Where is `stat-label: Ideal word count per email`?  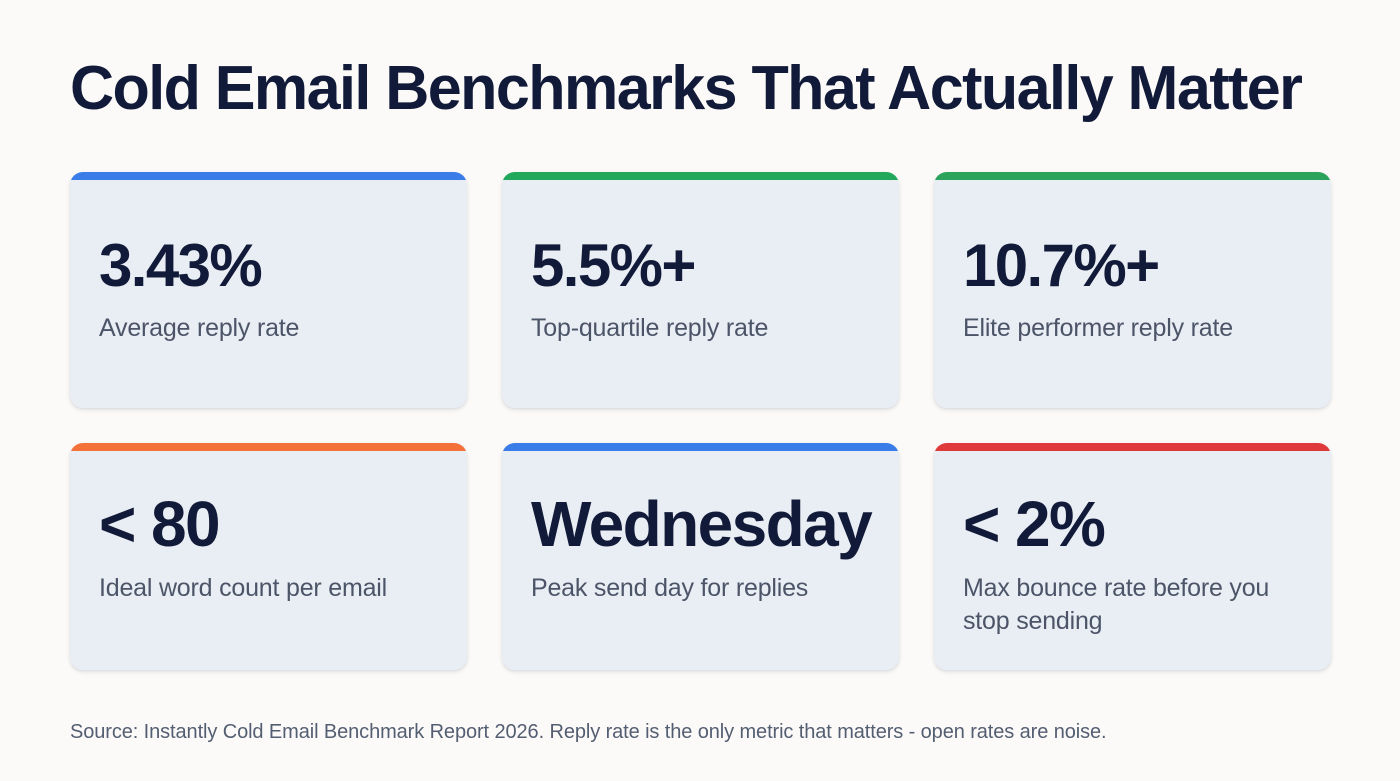 stat-label: Ideal word count per email is located at coordinates (243, 588).